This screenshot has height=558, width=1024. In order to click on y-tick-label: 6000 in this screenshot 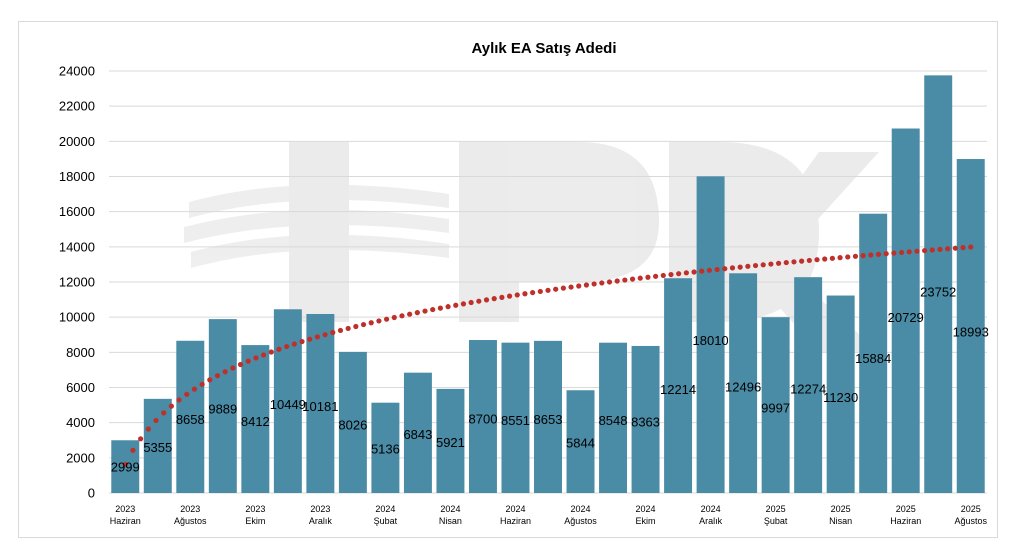, I will do `click(80, 387)`.